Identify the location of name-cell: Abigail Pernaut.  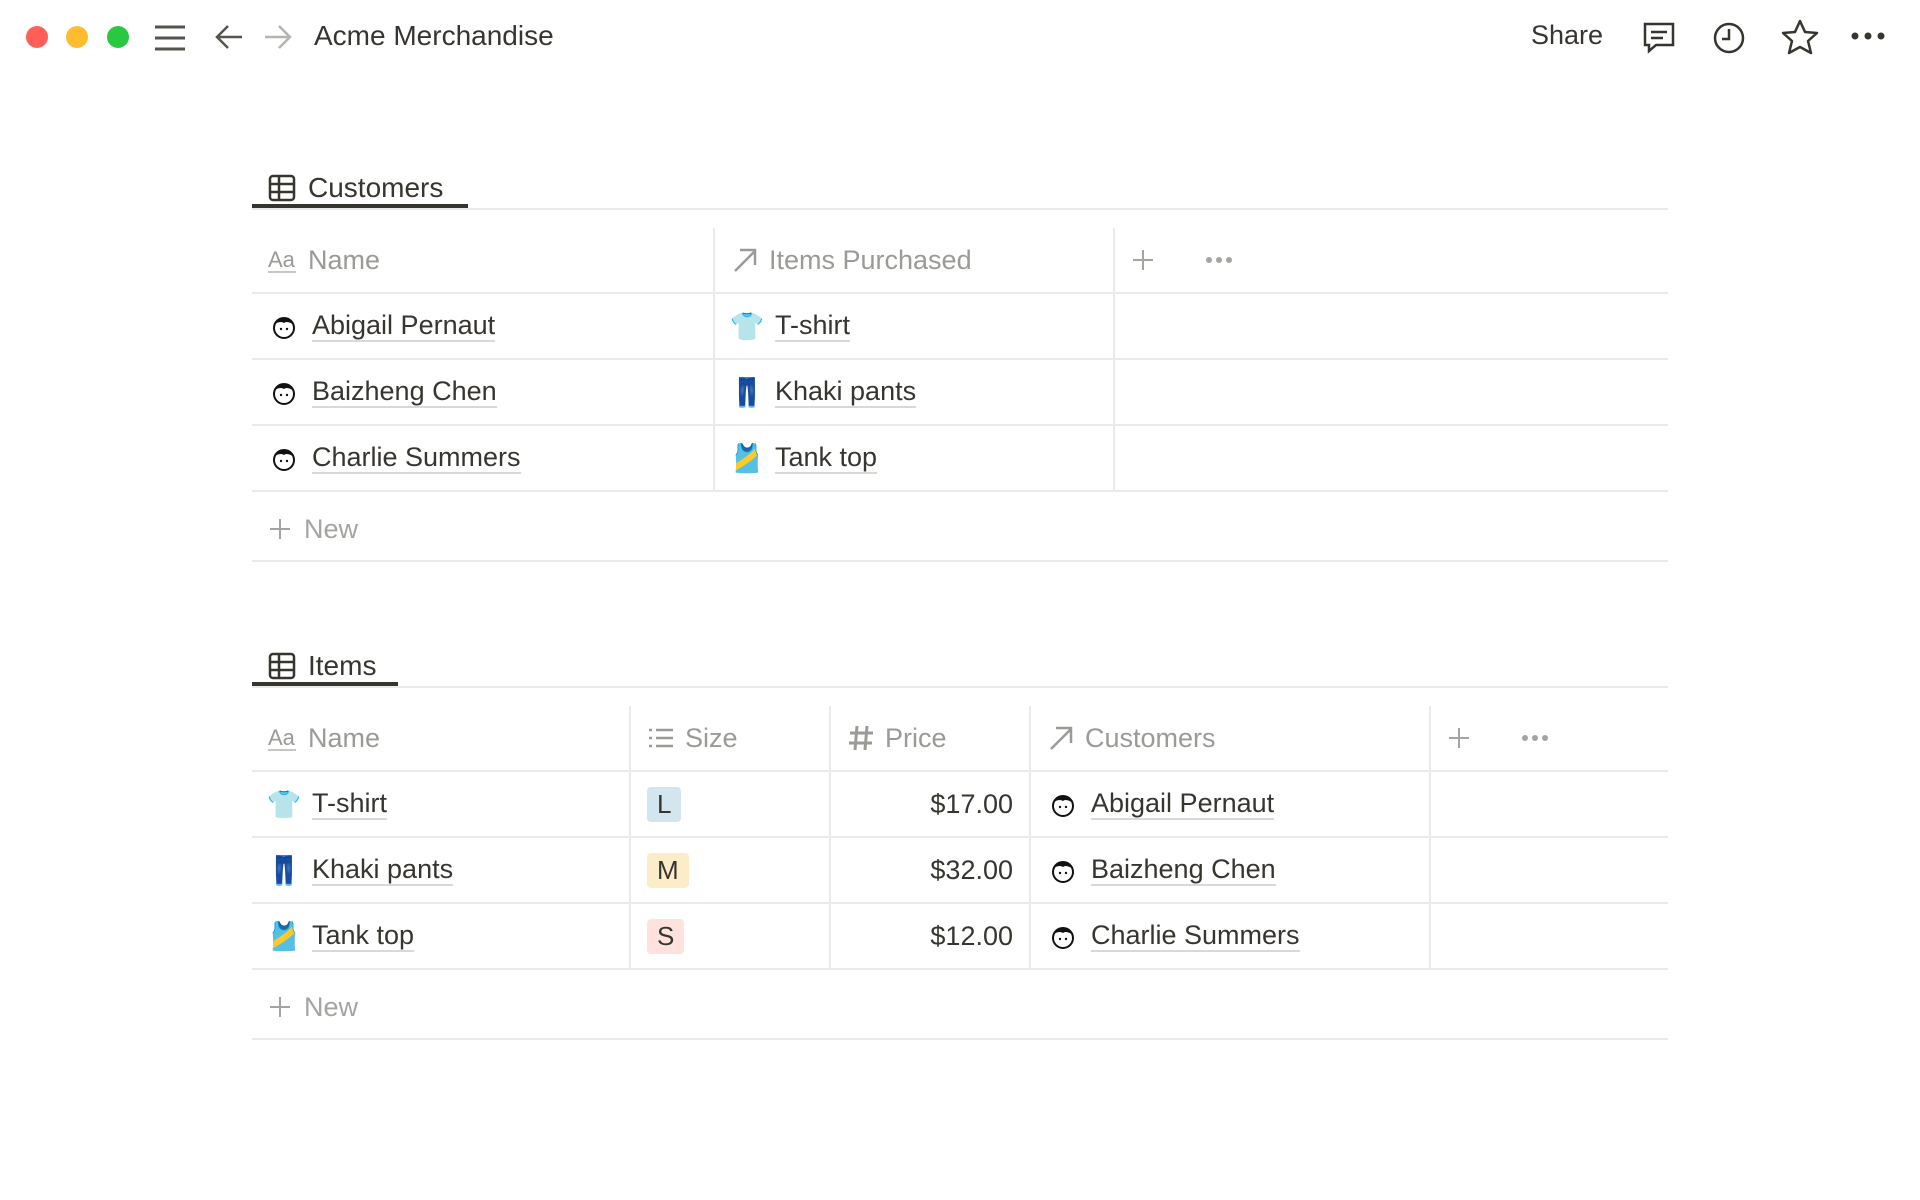
(483, 326).